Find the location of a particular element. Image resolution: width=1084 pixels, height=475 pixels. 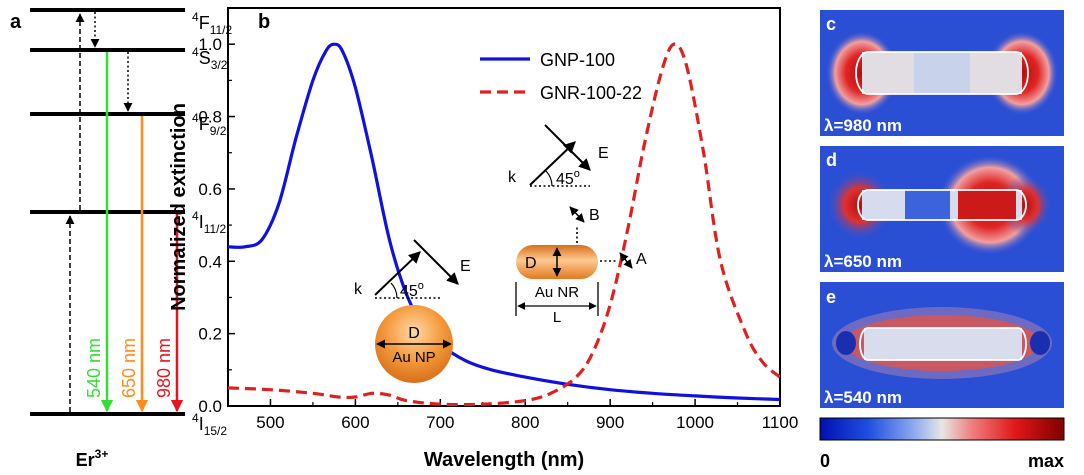

y-tick-label: 0.4 is located at coordinates (210, 261).